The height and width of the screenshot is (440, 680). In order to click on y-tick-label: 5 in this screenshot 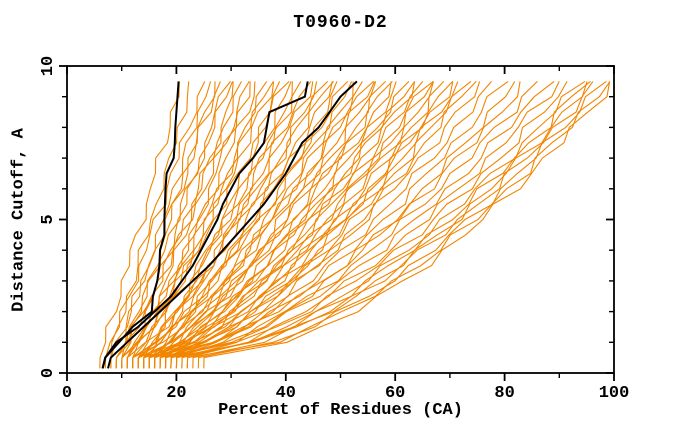, I will do `click(48, 219)`.